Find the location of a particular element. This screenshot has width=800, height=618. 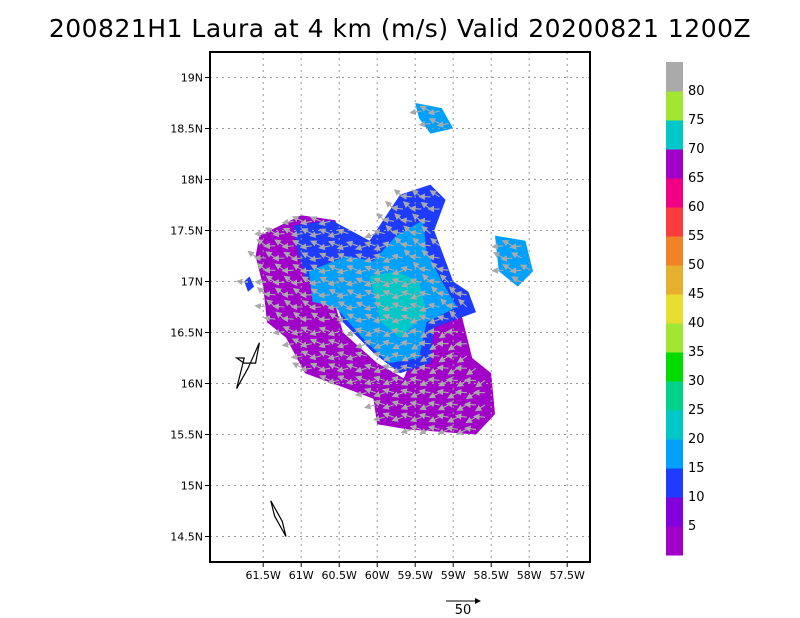

colorbar-label: 10 is located at coordinates (696, 497).